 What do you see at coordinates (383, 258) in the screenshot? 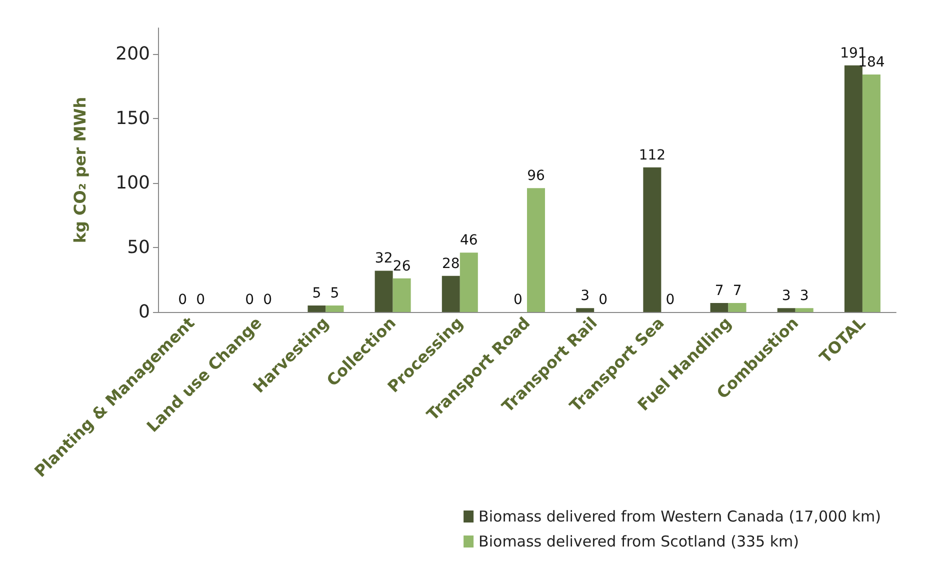
I see `data-label: 32` at bounding box center [383, 258].